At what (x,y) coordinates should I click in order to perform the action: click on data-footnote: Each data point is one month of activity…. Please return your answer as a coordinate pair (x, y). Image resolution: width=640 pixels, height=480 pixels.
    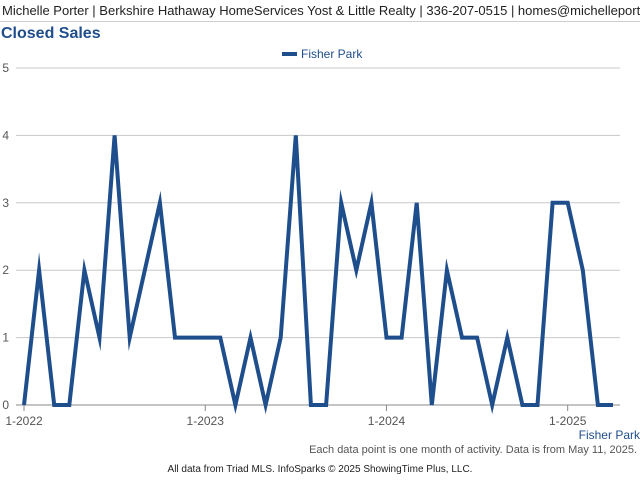
    Looking at the image, I should click on (473, 450).